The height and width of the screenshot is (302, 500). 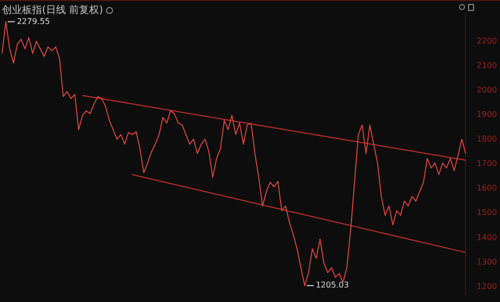 I want to click on y-tick-label: 2100, so click(x=486, y=65).